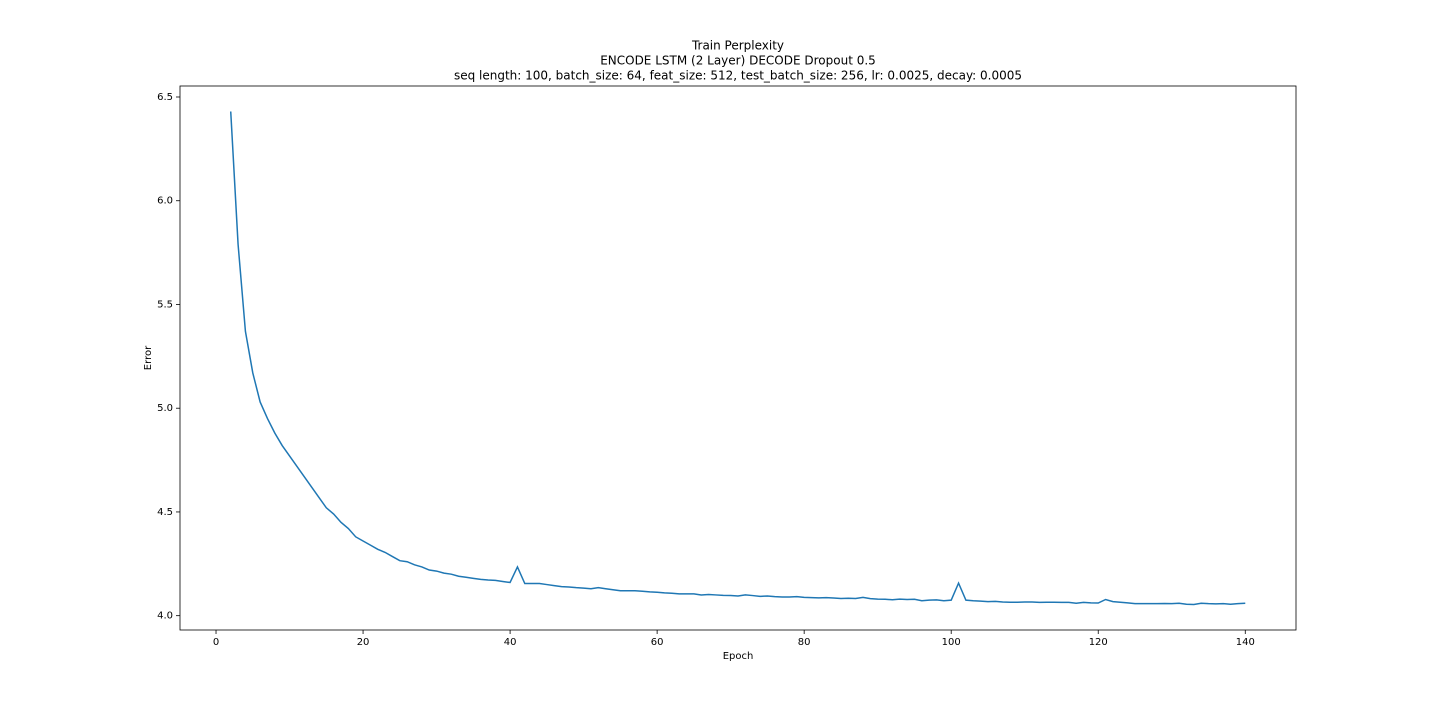  I want to click on x-tick-label: 100, so click(951, 642).